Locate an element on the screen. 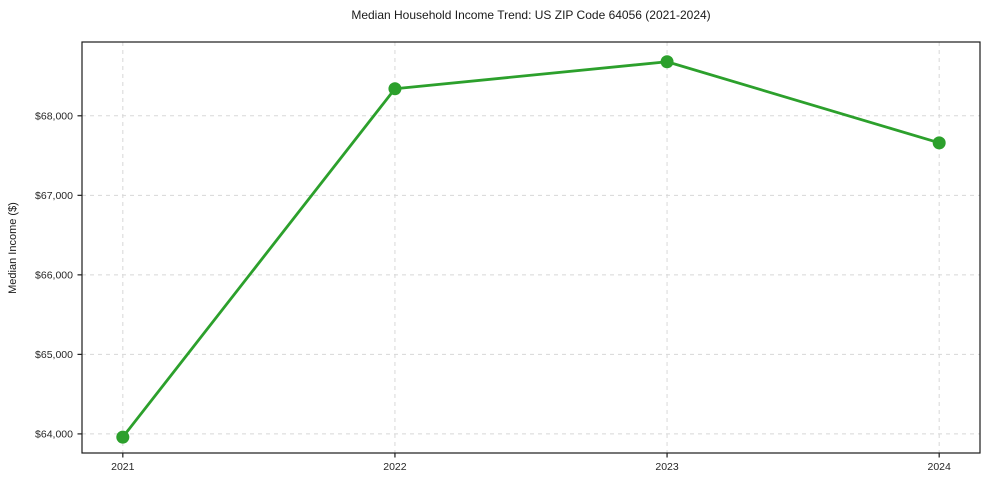 The width and height of the screenshot is (989, 490). y-tick-label: $64,000 is located at coordinates (54, 435).